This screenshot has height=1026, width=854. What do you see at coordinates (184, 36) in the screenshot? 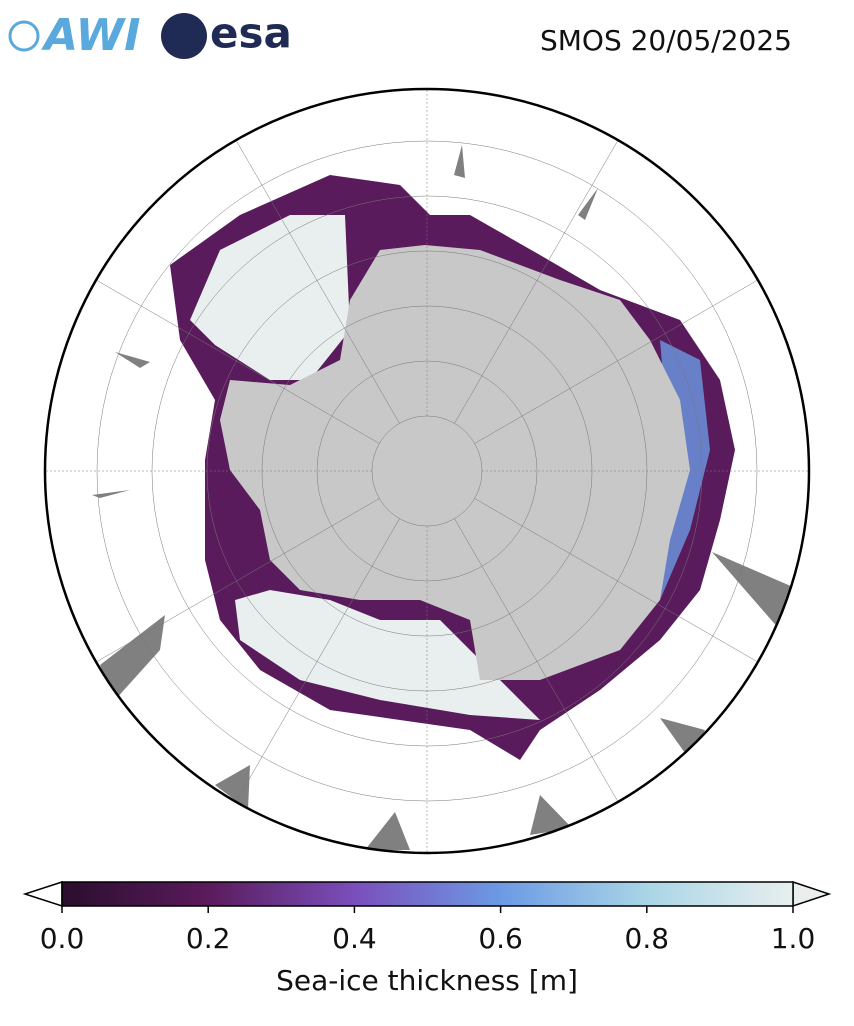
I see `esa-icon` at bounding box center [184, 36].